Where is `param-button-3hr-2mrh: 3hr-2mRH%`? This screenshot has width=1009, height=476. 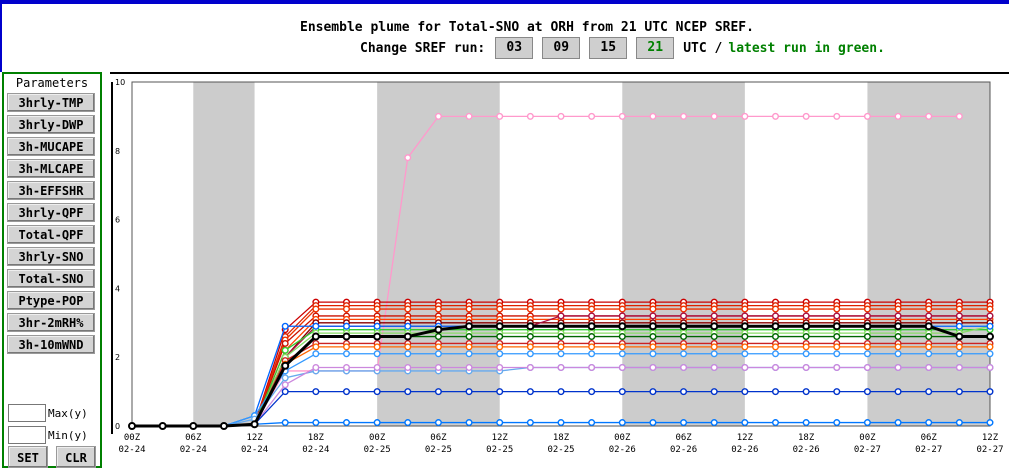 param-button-3hr-2mrh: 3hr-2mRH% is located at coordinates (51, 322).